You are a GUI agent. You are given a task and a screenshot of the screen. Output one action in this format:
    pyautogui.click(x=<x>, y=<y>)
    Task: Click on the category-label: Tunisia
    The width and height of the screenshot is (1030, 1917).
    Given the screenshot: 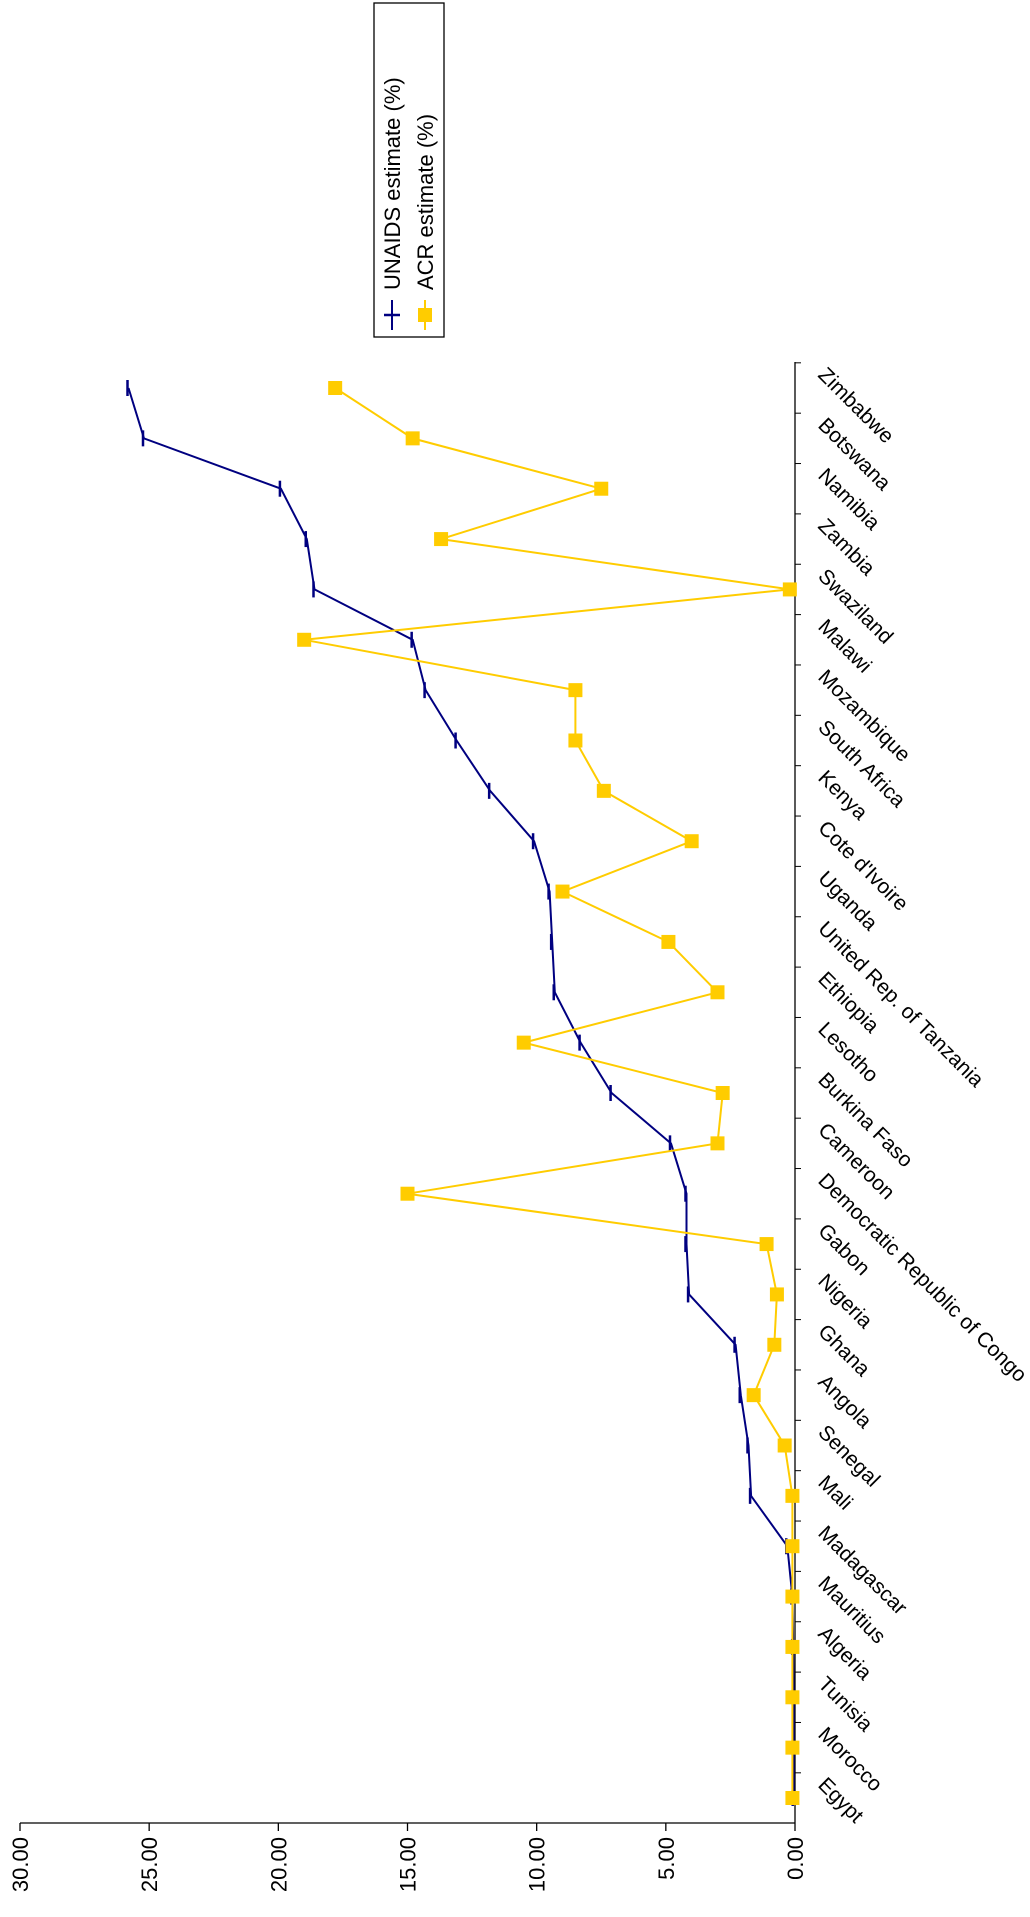 What is the action you would take?
    pyautogui.click(x=845, y=1705)
    